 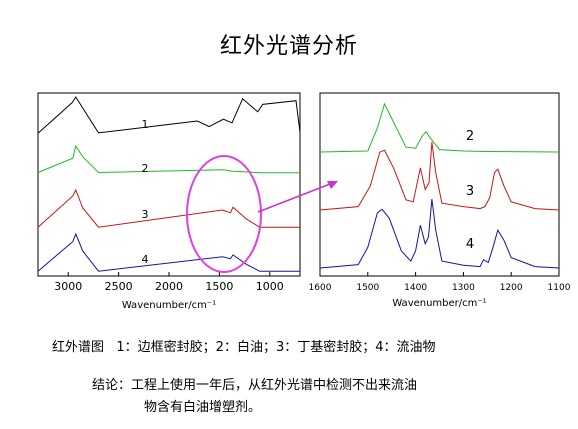 What do you see at coordinates (255, 385) in the screenshot?
I see `conclusion-line-1: 结论：工程上使用一年后，从红外光谱中检测不出来流油` at bounding box center [255, 385].